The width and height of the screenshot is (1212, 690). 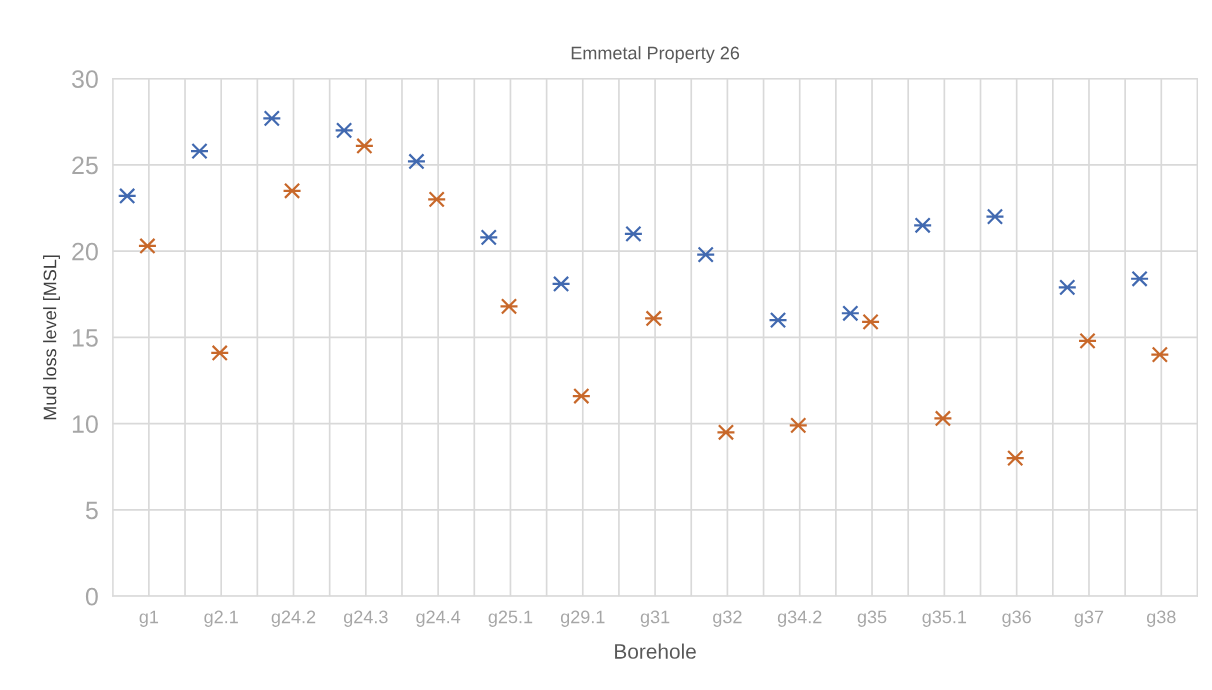 I want to click on x-tick-label: g24.4, so click(x=438, y=618).